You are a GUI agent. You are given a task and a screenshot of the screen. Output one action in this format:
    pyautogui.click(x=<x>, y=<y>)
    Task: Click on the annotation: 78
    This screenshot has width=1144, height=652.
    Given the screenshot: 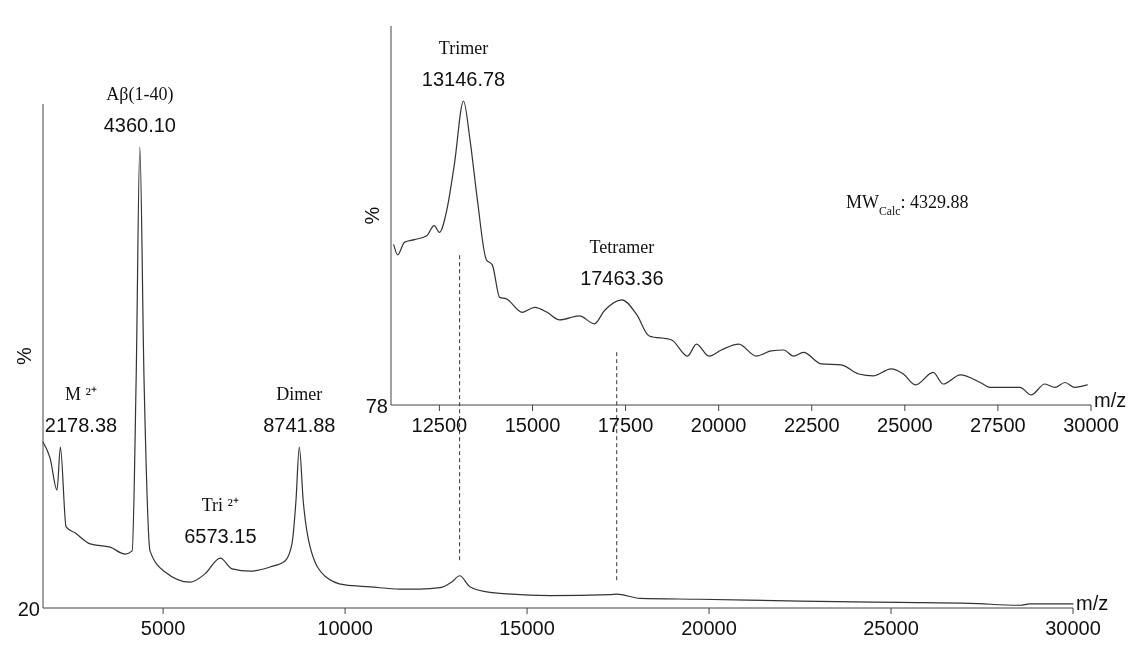 What is the action you would take?
    pyautogui.click(x=376, y=406)
    